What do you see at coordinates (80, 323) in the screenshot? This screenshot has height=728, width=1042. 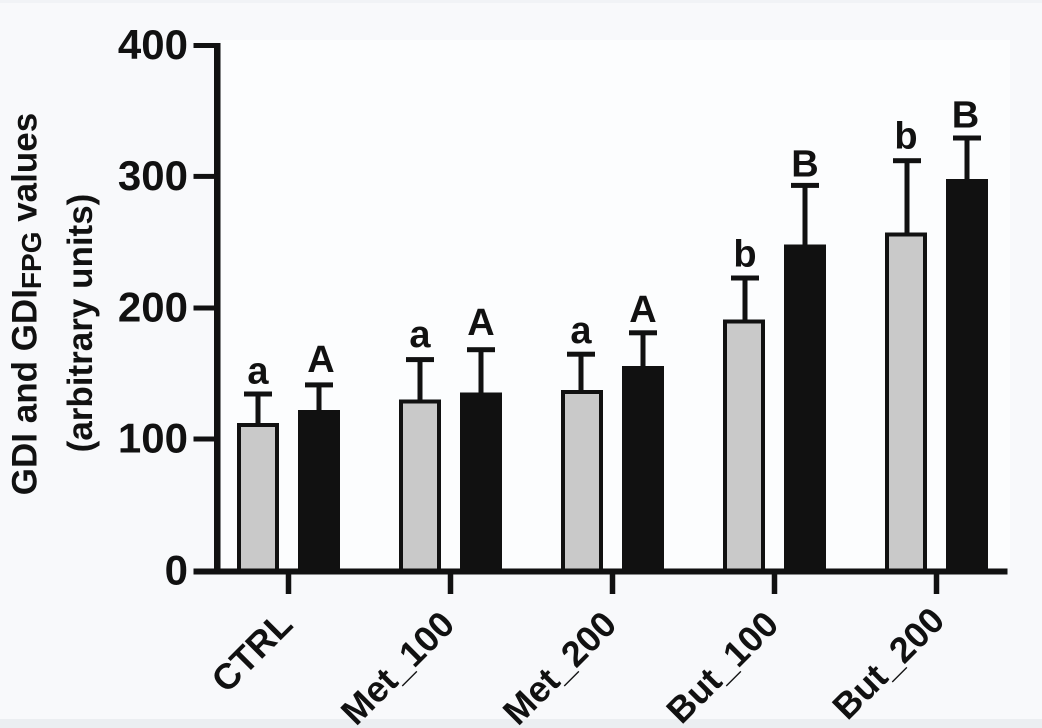 I see `svg-text: (arbitrary units)` at bounding box center [80, 323].